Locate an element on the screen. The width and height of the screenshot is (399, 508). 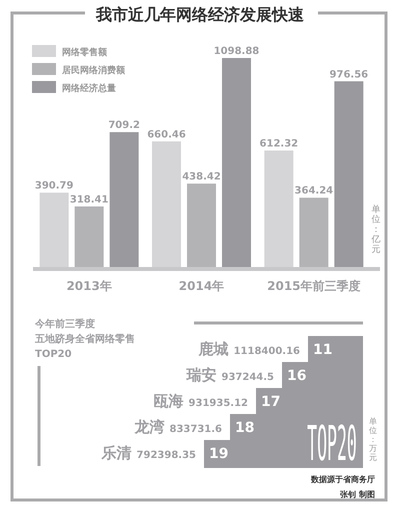
data-label: 438.42 is located at coordinates (201, 177).